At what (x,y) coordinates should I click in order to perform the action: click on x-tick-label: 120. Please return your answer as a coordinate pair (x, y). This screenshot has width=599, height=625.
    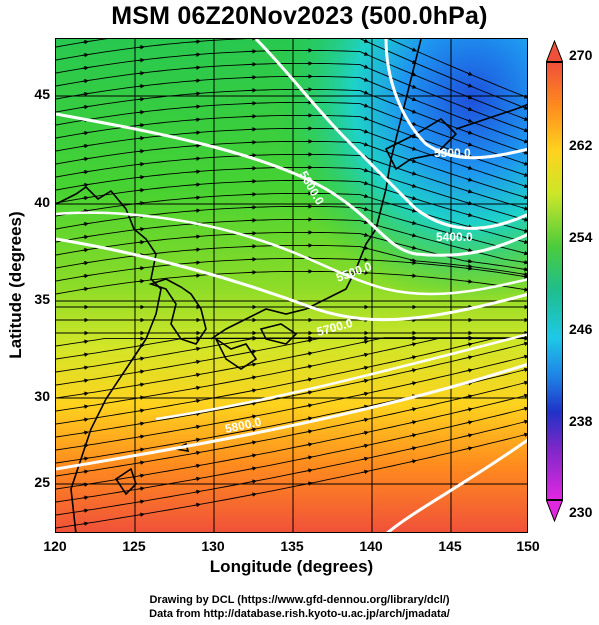
    Looking at the image, I should click on (55, 546).